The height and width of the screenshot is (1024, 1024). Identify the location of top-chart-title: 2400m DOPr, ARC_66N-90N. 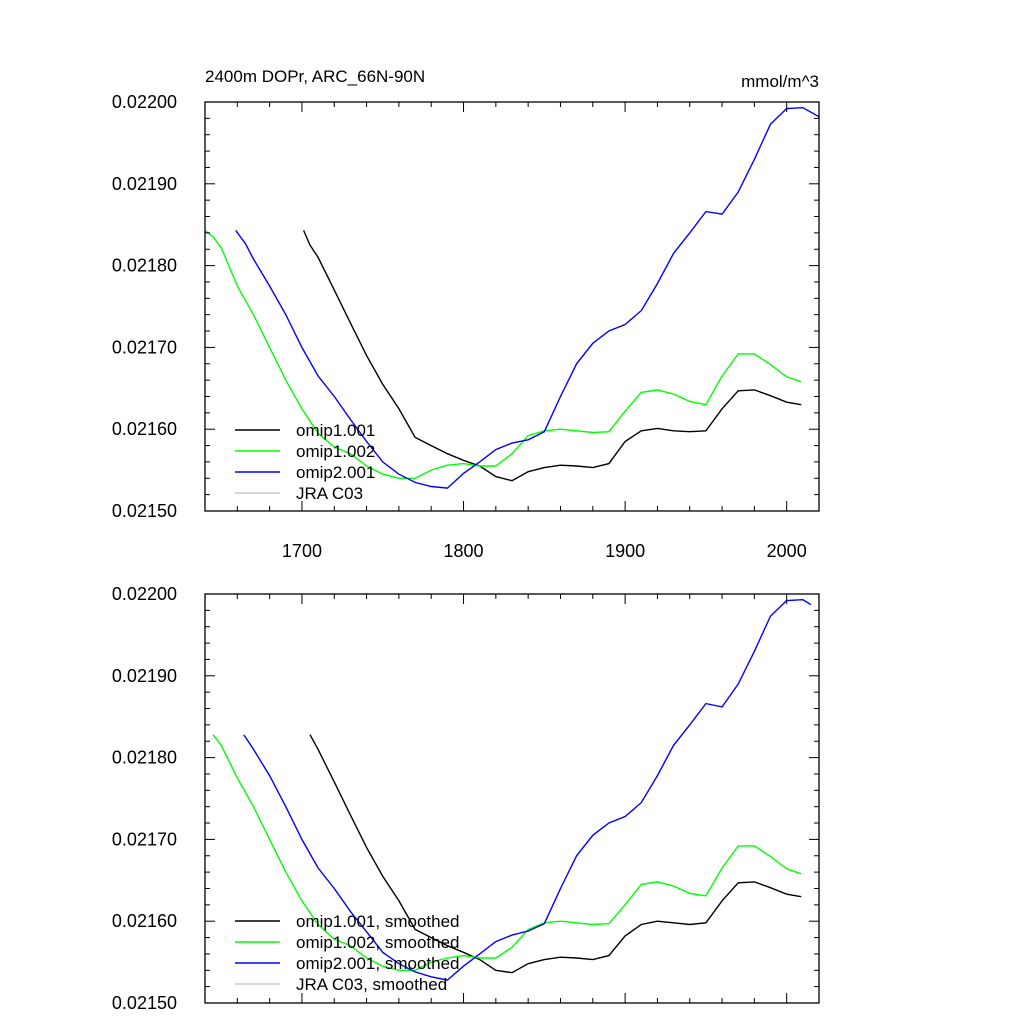
(315, 76).